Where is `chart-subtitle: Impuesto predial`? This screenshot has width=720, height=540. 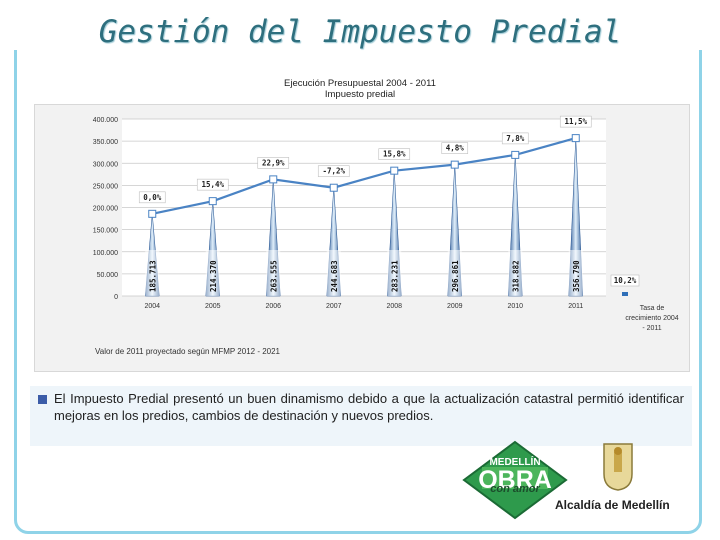 chart-subtitle: Impuesto predial is located at coordinates (360, 94).